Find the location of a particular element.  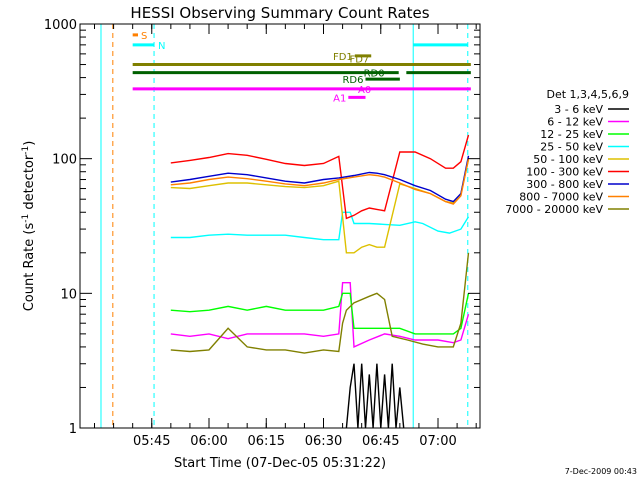

y-tick-label-3: 1000 is located at coordinates (60, 25).